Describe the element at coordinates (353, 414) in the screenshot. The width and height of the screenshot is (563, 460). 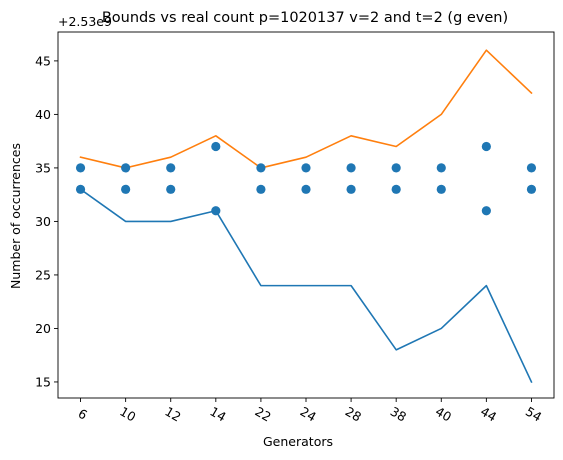
I see `x-tick-label: 28` at that location.